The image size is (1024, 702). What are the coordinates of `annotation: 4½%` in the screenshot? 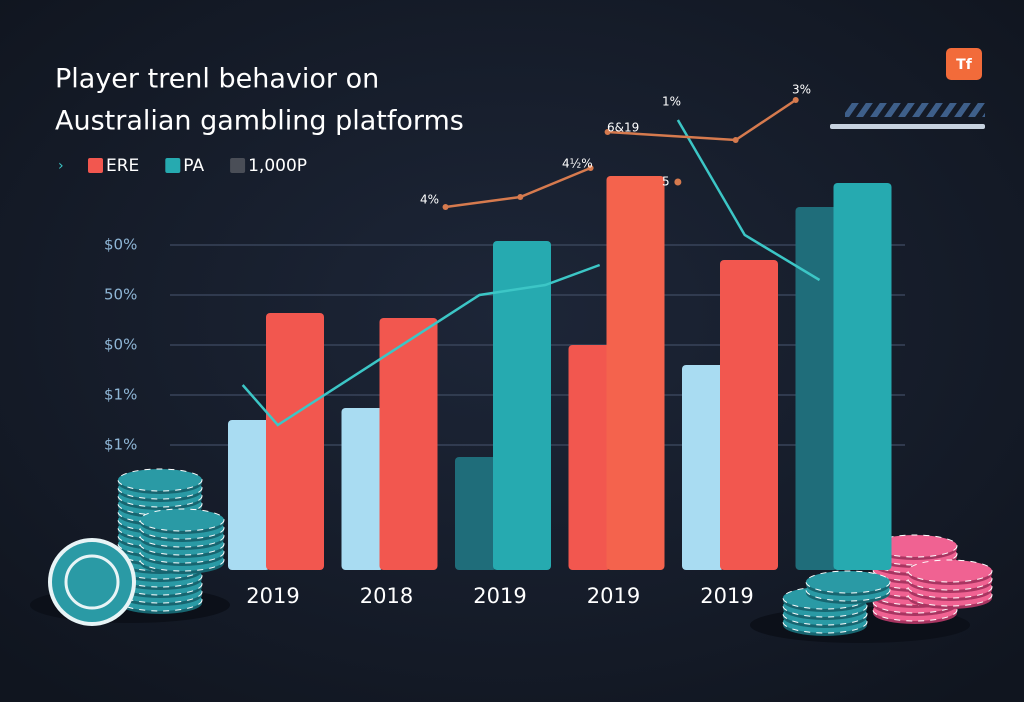 It's located at (577, 164).